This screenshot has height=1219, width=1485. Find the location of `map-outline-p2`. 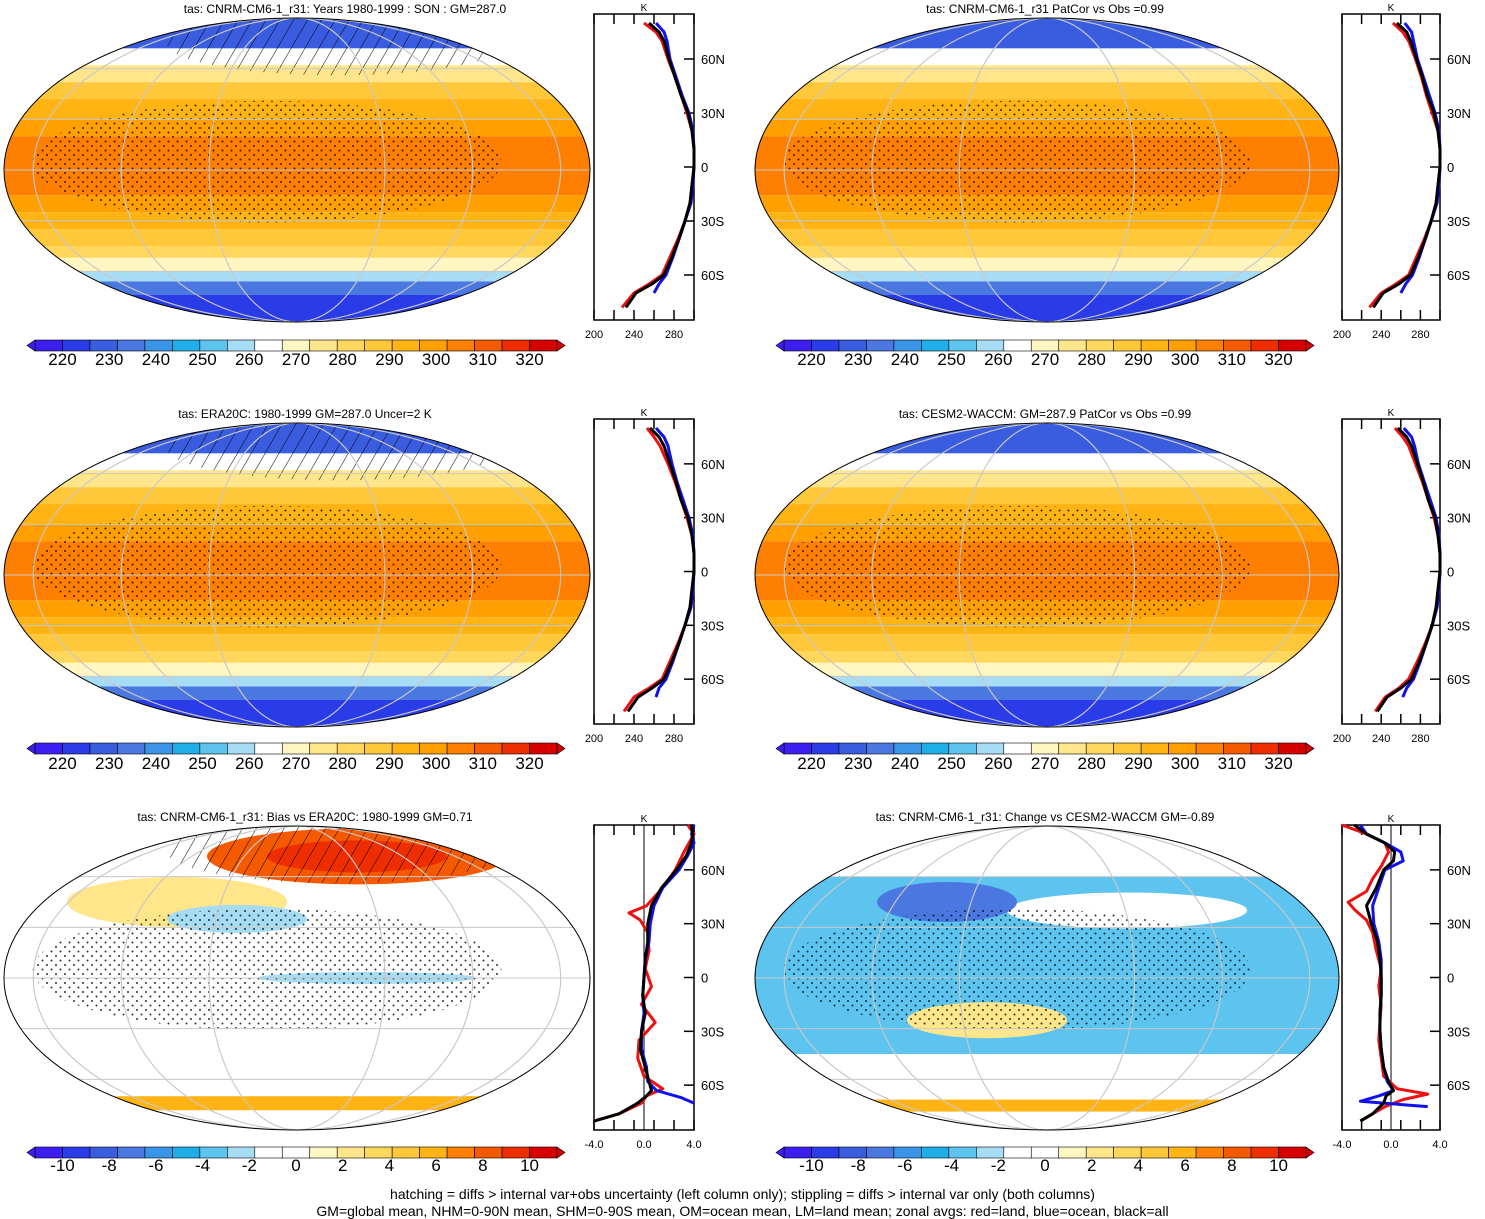

map-outline-p2 is located at coordinates (1047, 170).